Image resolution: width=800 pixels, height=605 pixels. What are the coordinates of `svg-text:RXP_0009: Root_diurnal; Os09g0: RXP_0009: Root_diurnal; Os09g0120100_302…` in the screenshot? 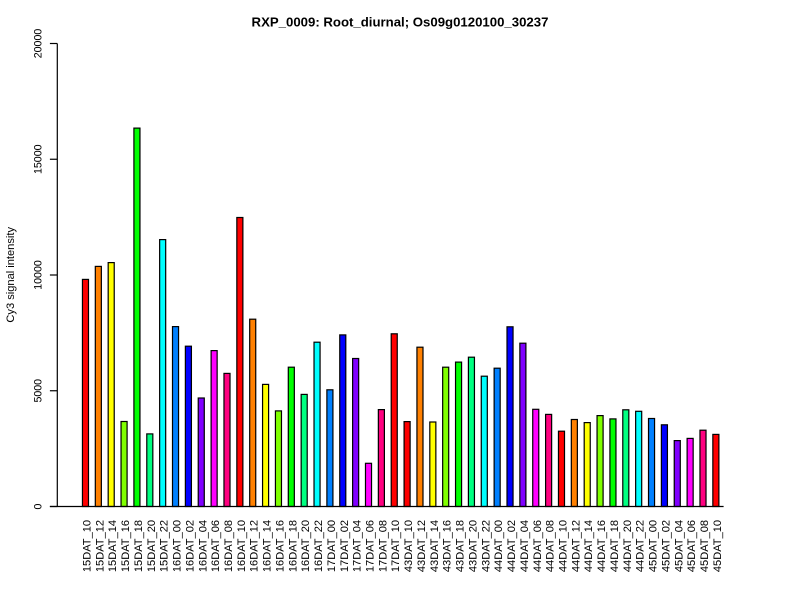 It's located at (400, 22).